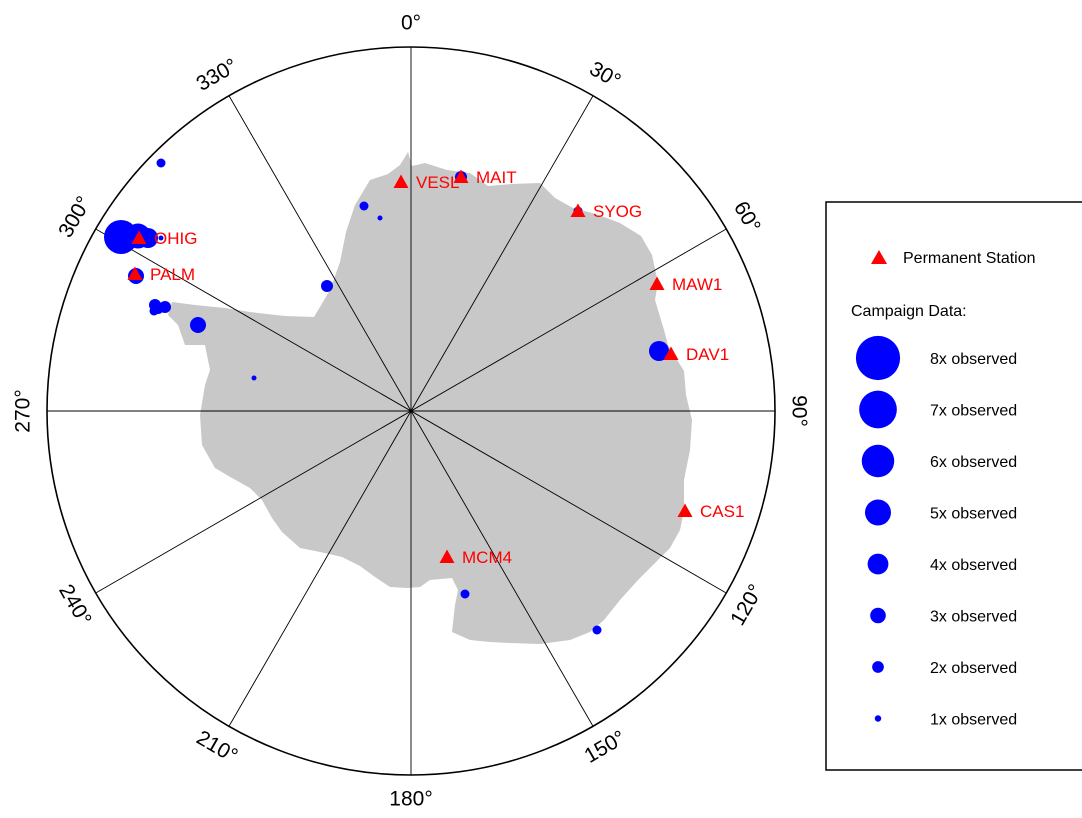 The height and width of the screenshot is (818, 1082). I want to click on station-label-ohig: OHIG, so click(175, 238).